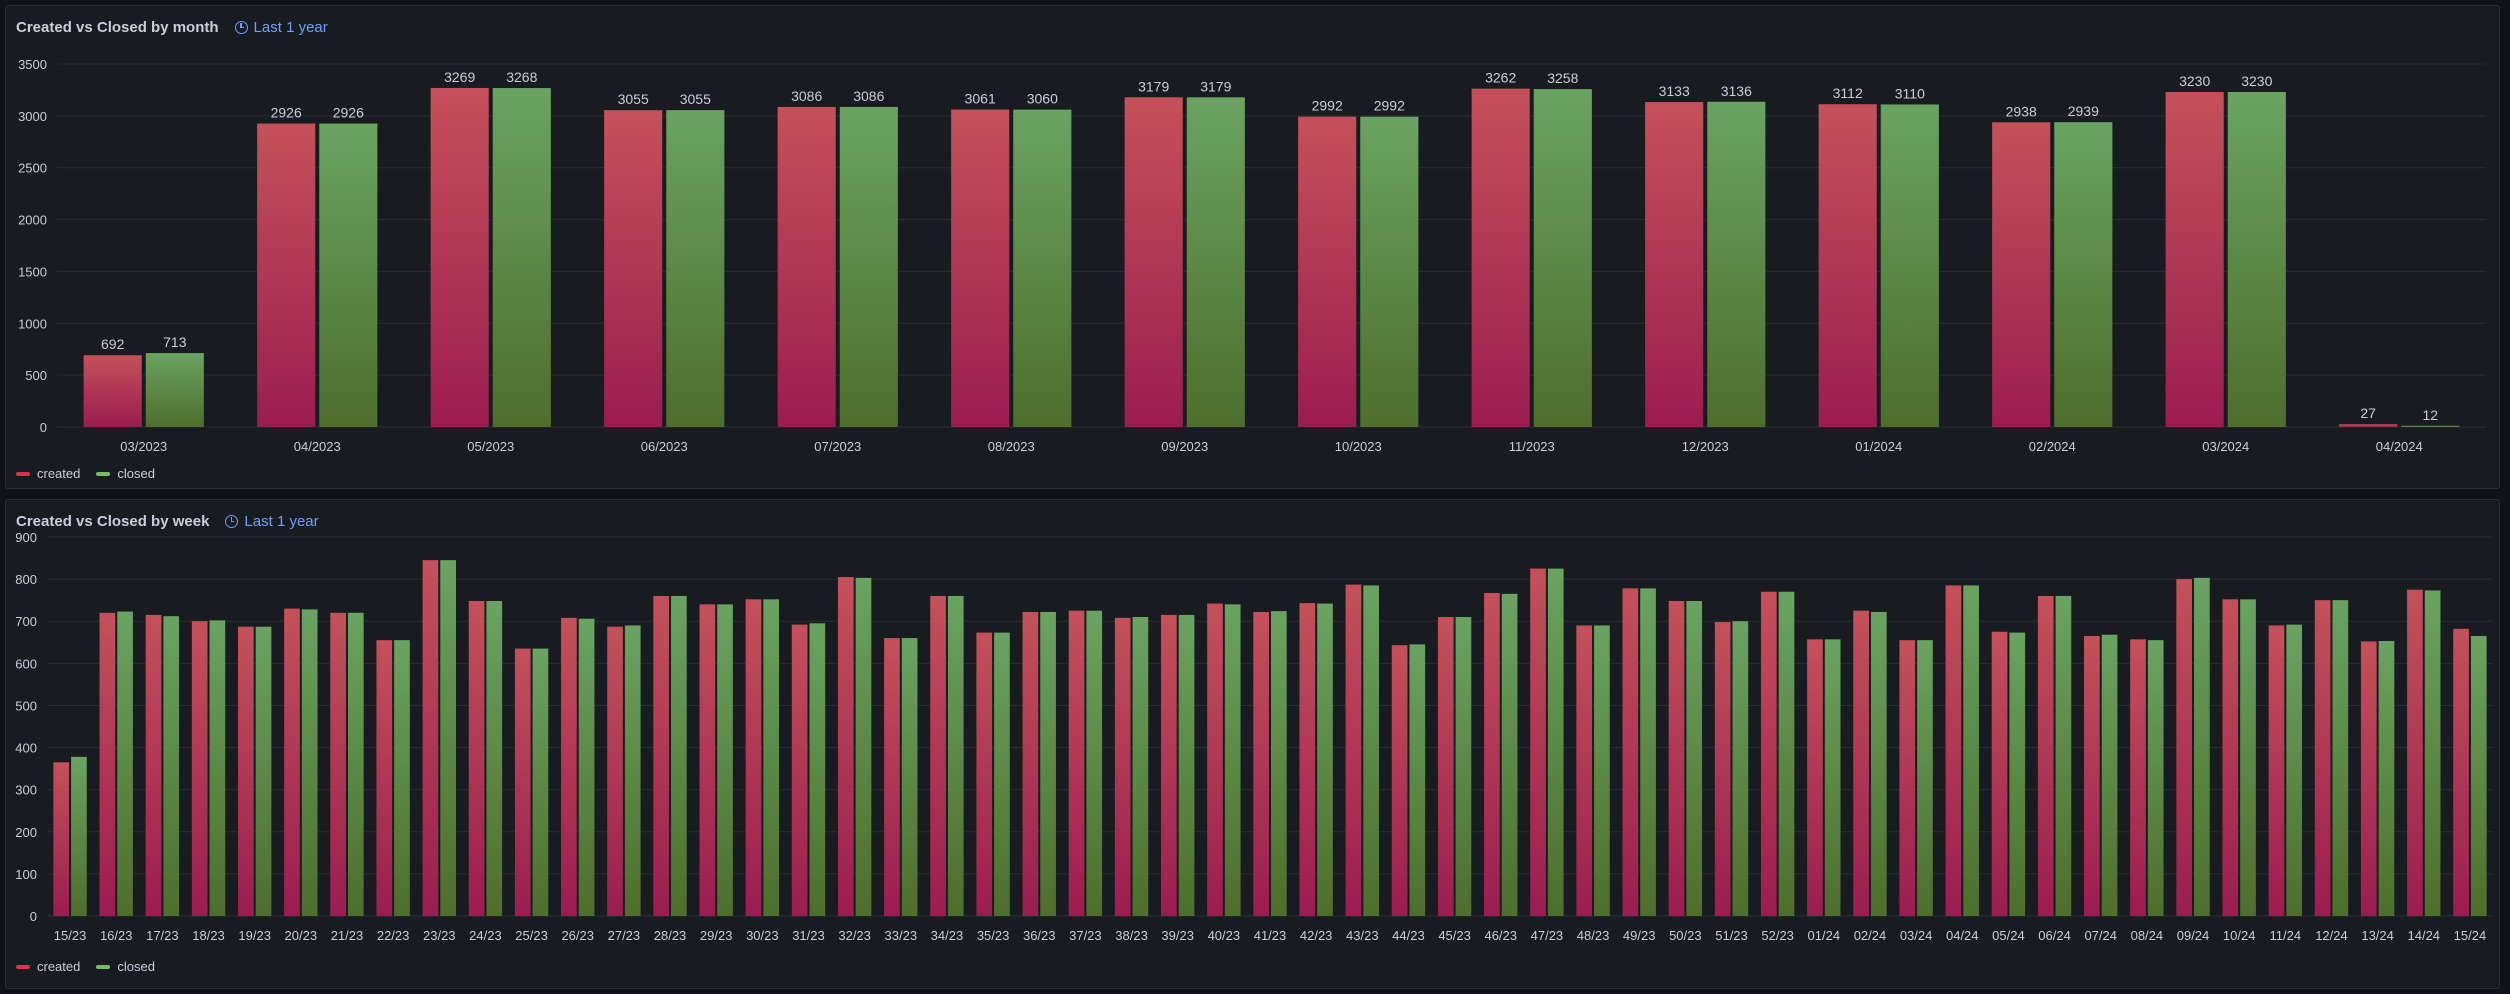  I want to click on weekly-time-range-picker: Last 1 year, so click(272, 521).